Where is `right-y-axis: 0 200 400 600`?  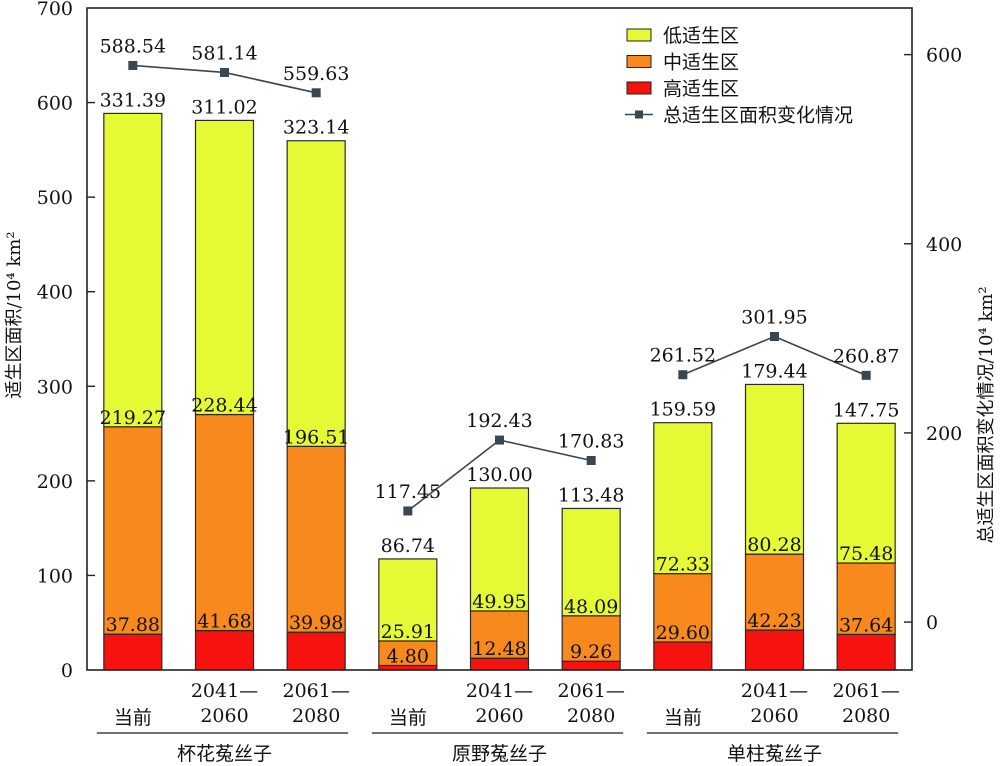 right-y-axis: 0 200 400 600 is located at coordinates (933, 339).